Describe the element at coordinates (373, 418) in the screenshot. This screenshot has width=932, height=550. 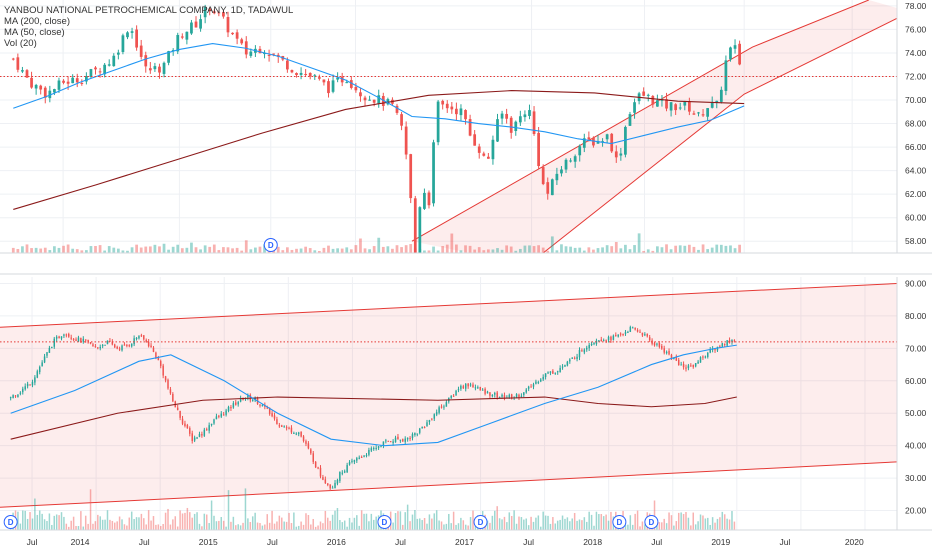
I see `ma200-line` at that location.